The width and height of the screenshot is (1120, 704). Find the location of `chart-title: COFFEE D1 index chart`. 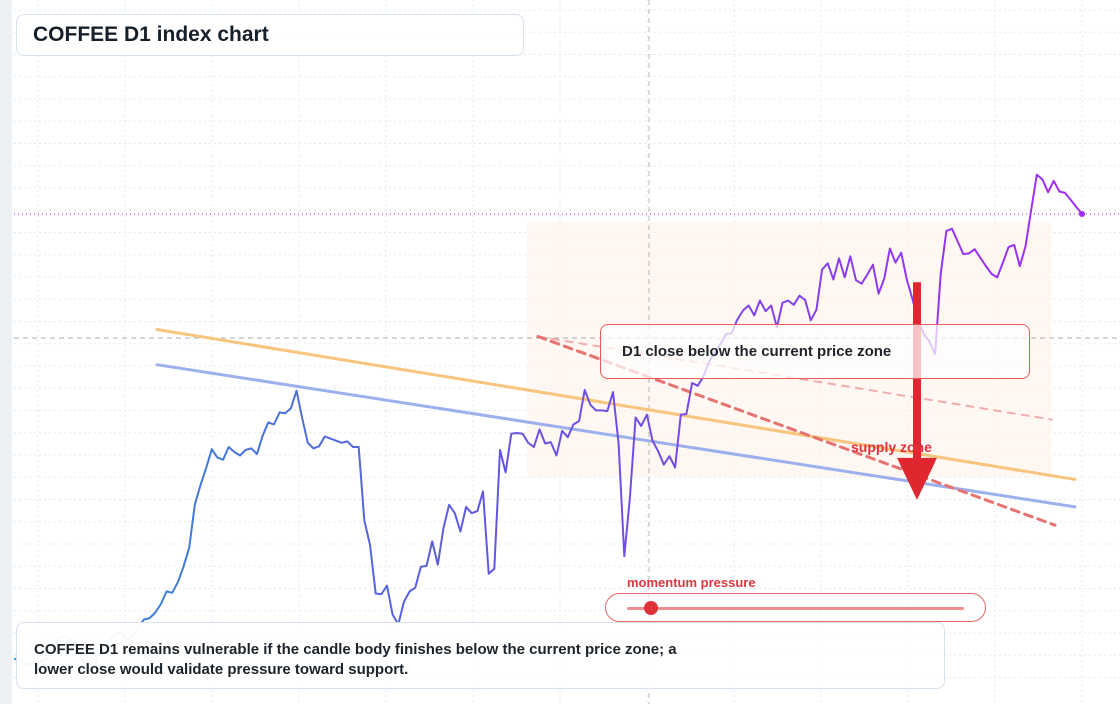

chart-title: COFFEE D1 index chart is located at coordinates (151, 34).